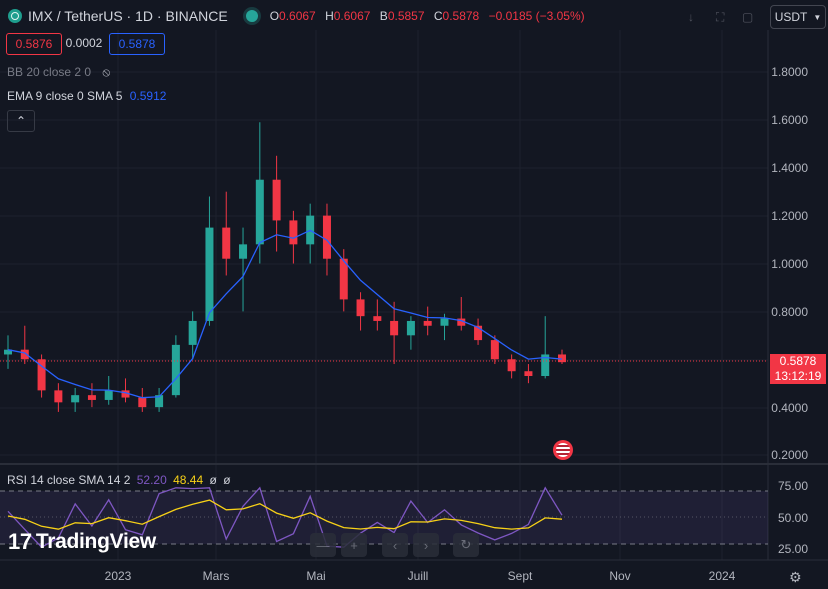 The height and width of the screenshot is (589, 828). What do you see at coordinates (49, 72) in the screenshot?
I see `bb-label: BB 20 close 2 0` at bounding box center [49, 72].